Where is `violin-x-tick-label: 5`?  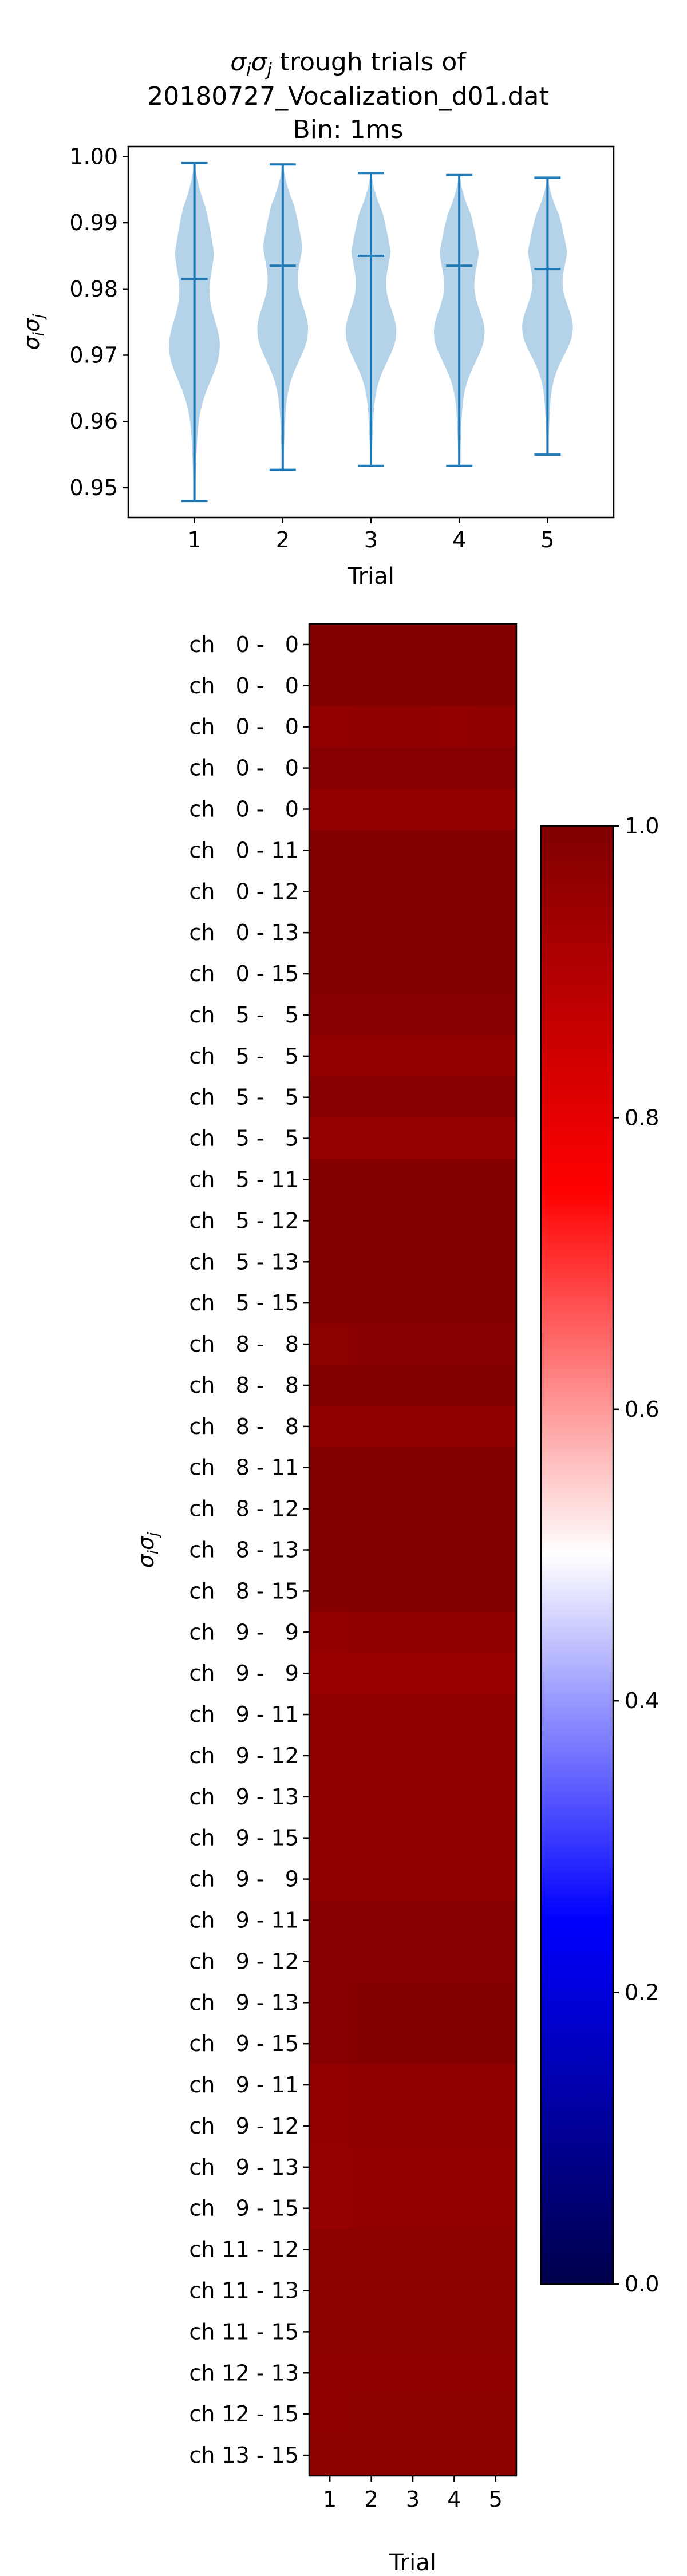 violin-x-tick-label: 5 is located at coordinates (547, 539).